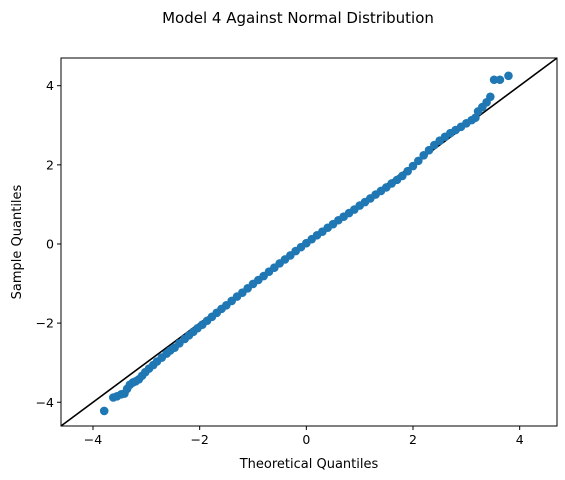  Describe the element at coordinates (298, 18) in the screenshot. I see `chart-title: Model 4 Against Normal Distribution` at that location.